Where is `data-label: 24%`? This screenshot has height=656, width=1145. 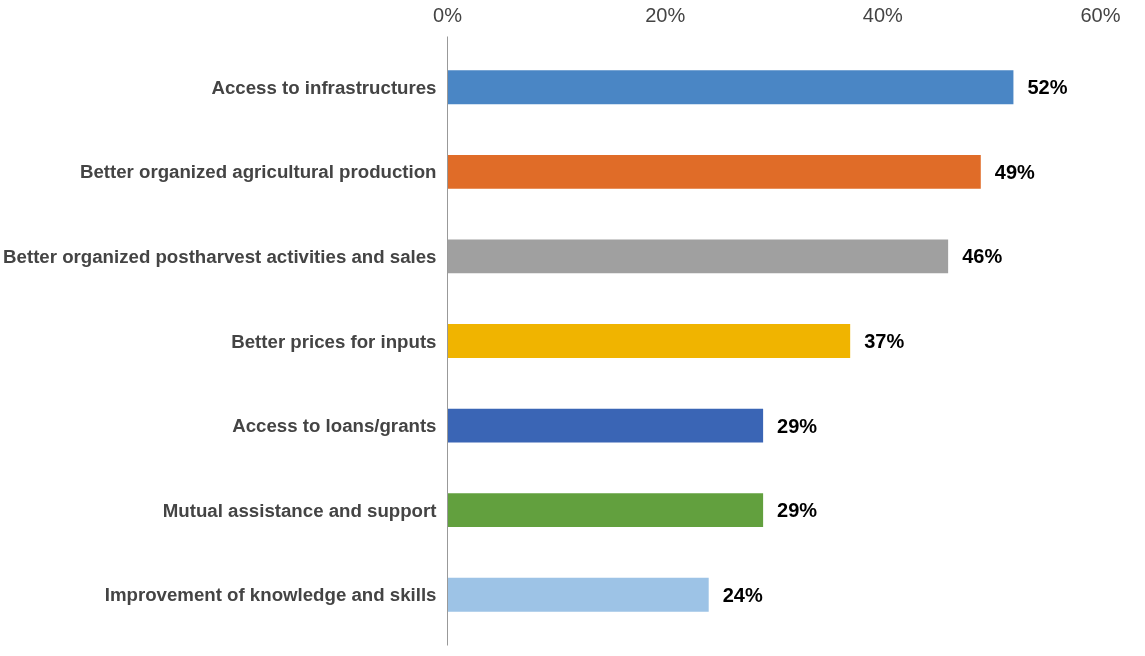 data-label: 24% is located at coordinates (742, 594).